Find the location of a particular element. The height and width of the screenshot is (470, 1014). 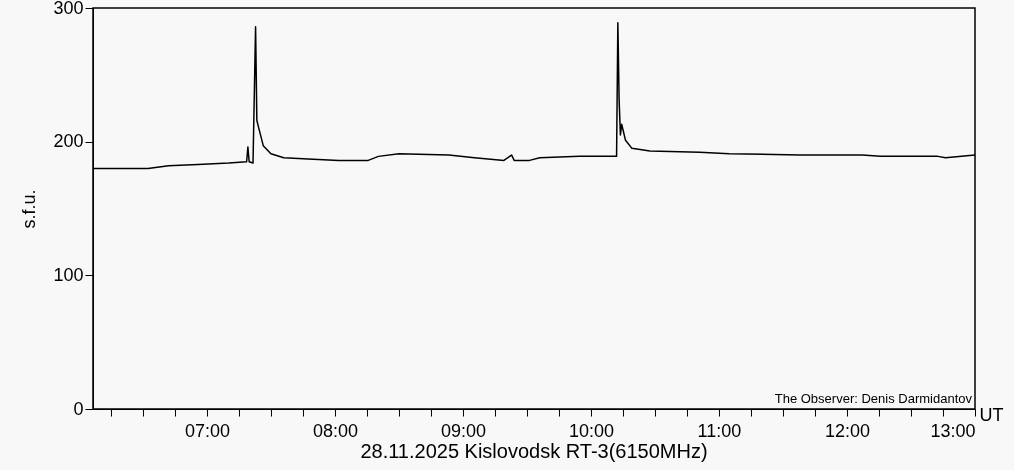

x-tick-label: 07:00 is located at coordinates (207, 430).